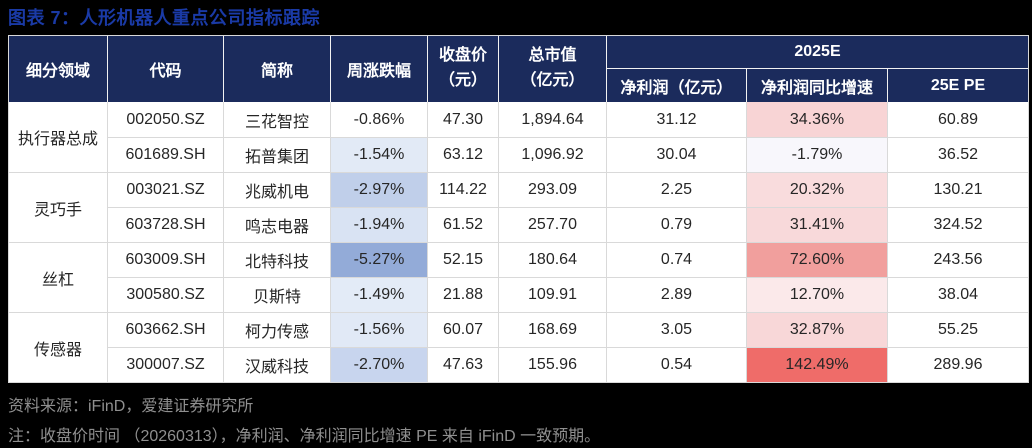 The height and width of the screenshot is (448, 1032). I want to click on net-profit-cell: 0.74, so click(677, 259).